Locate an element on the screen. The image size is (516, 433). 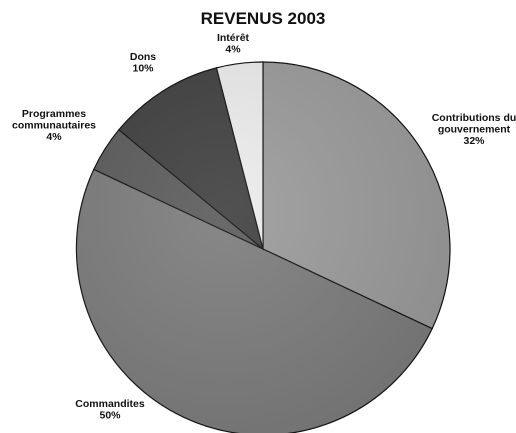
slice-label-interet: Intérêt 4% is located at coordinates (233, 44).